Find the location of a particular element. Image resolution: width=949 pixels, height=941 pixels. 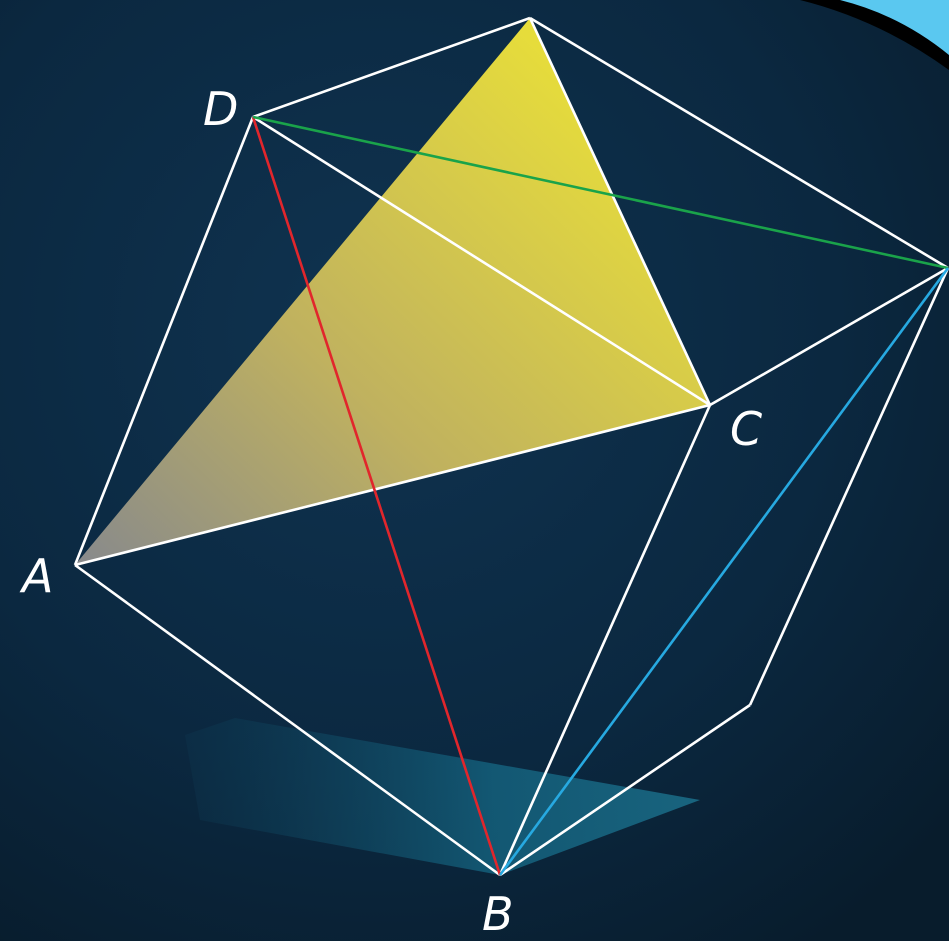

corner-accent is located at coordinates (894, 27).